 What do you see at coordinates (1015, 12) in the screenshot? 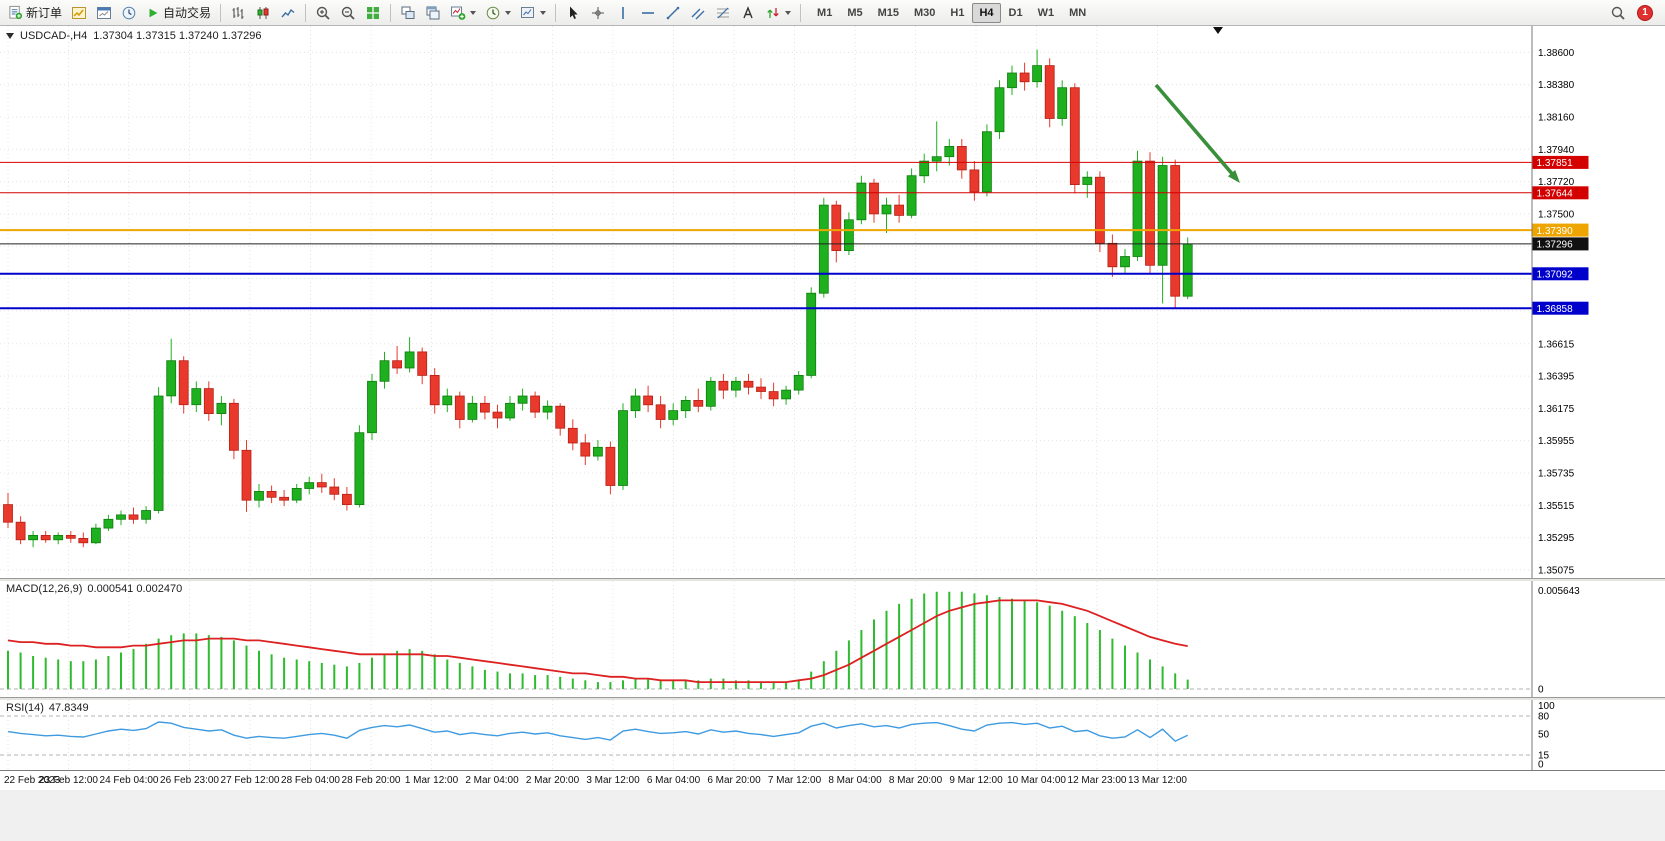
I see `timeframe-D1: D1` at bounding box center [1015, 12].